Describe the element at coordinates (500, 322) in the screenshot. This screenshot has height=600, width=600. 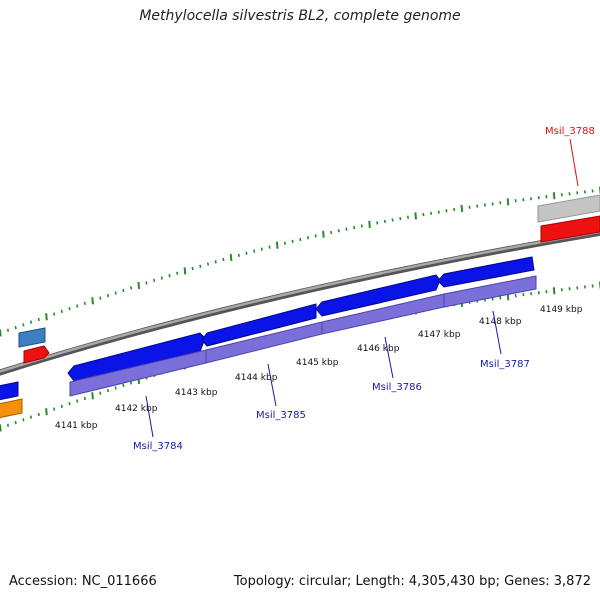
I see `scale-label: 4148 kbp` at that location.